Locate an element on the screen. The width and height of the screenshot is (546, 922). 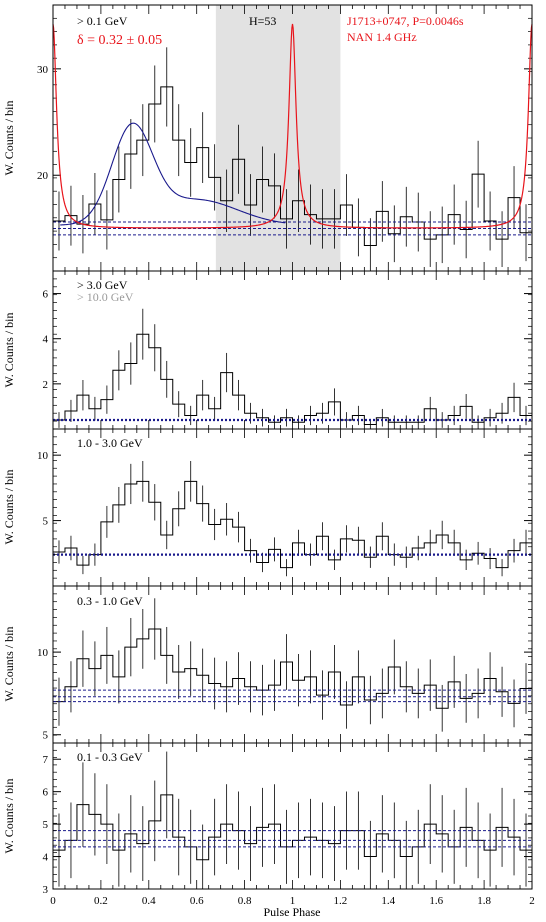
panel-2-energy-label: > 3.0 GeV is located at coordinates (102, 285).